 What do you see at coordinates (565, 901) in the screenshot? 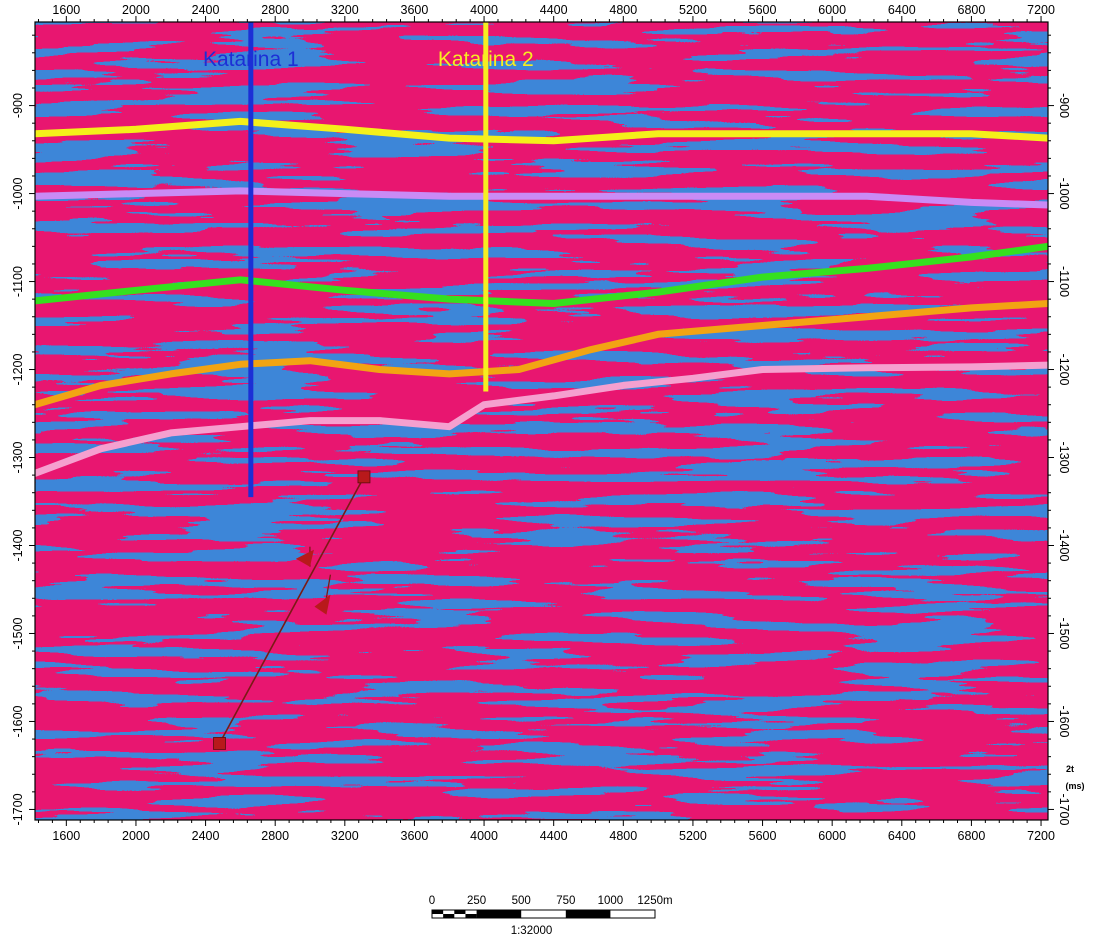
I see `scale-bar-label: 750` at bounding box center [565, 901].